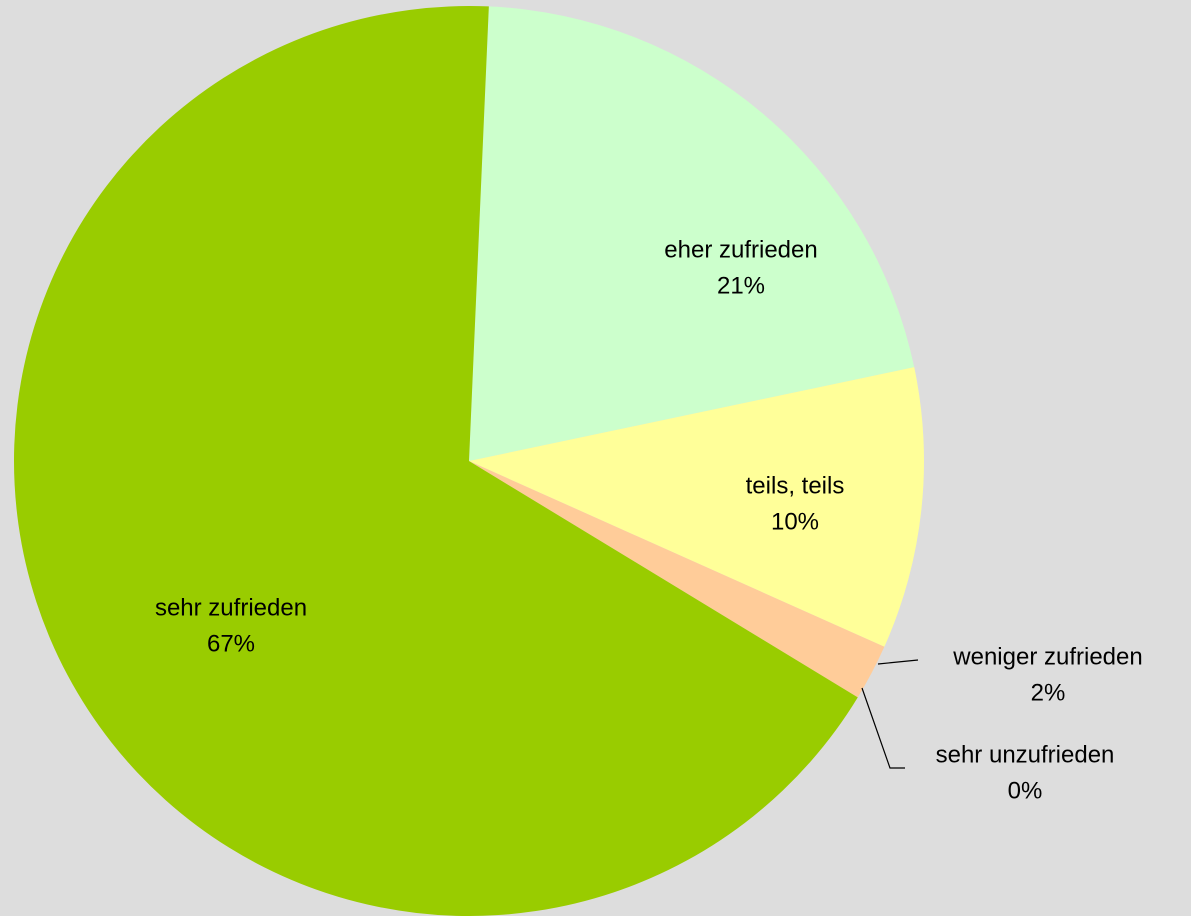  I want to click on value-label: 0%, so click(1025, 790).